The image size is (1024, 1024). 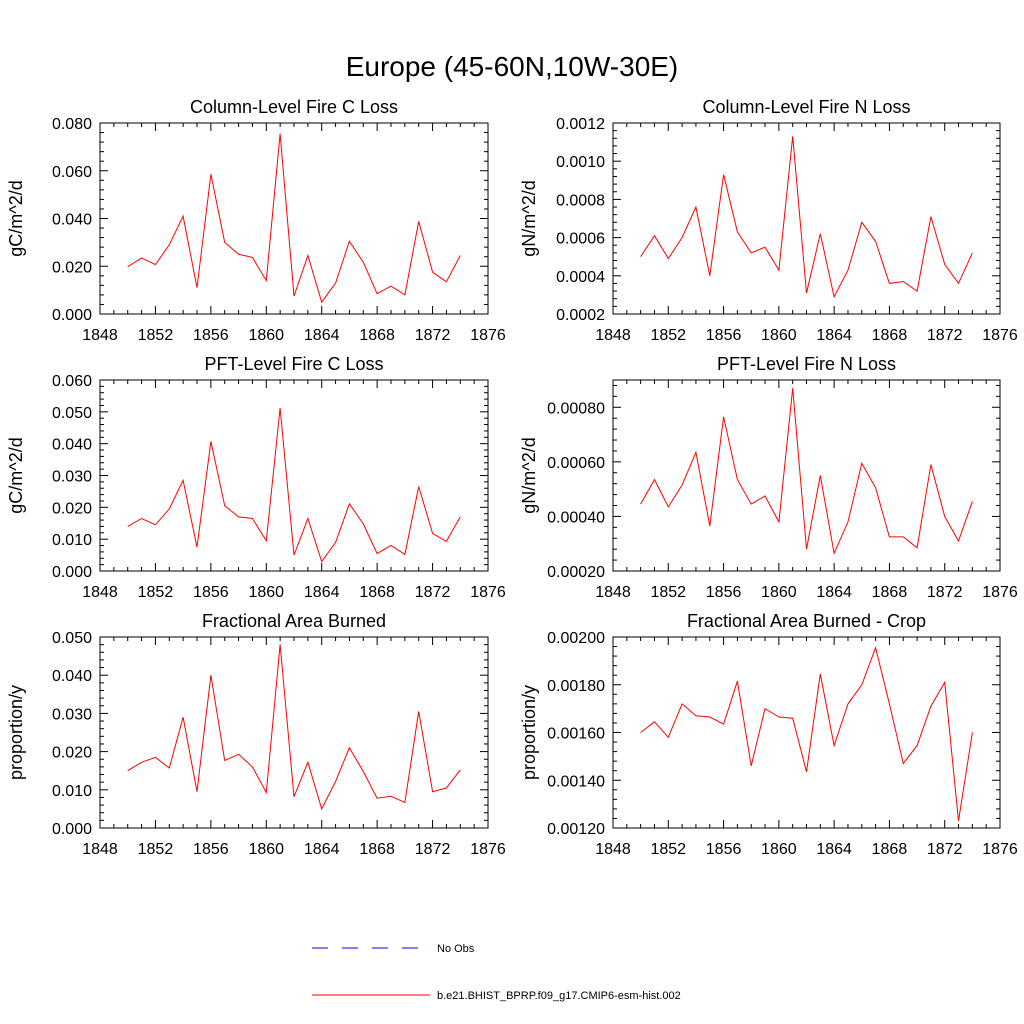 I want to click on y-tick-label: 0.00200, so click(x=576, y=638).